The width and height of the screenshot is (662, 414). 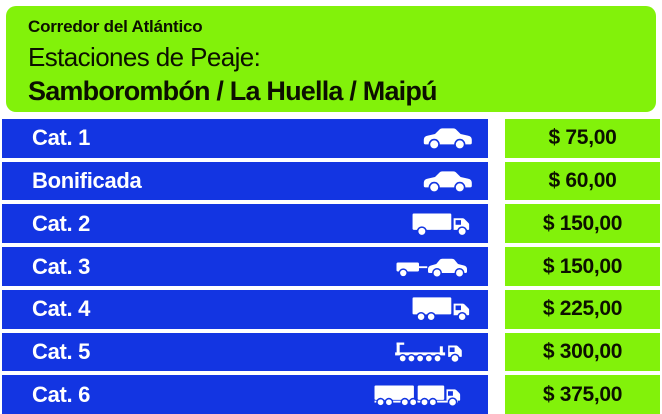 I want to click on station-names: Samborombón / La Huella / Maipú, so click(x=233, y=91).